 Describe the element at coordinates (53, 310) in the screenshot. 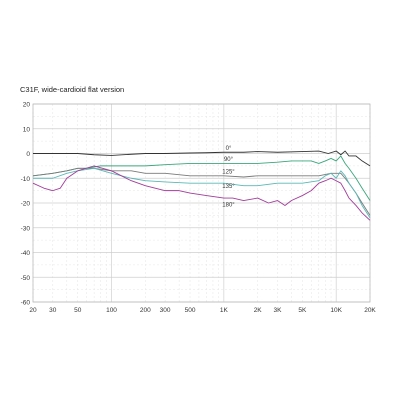

I see `x-tick-label: 30` at that location.